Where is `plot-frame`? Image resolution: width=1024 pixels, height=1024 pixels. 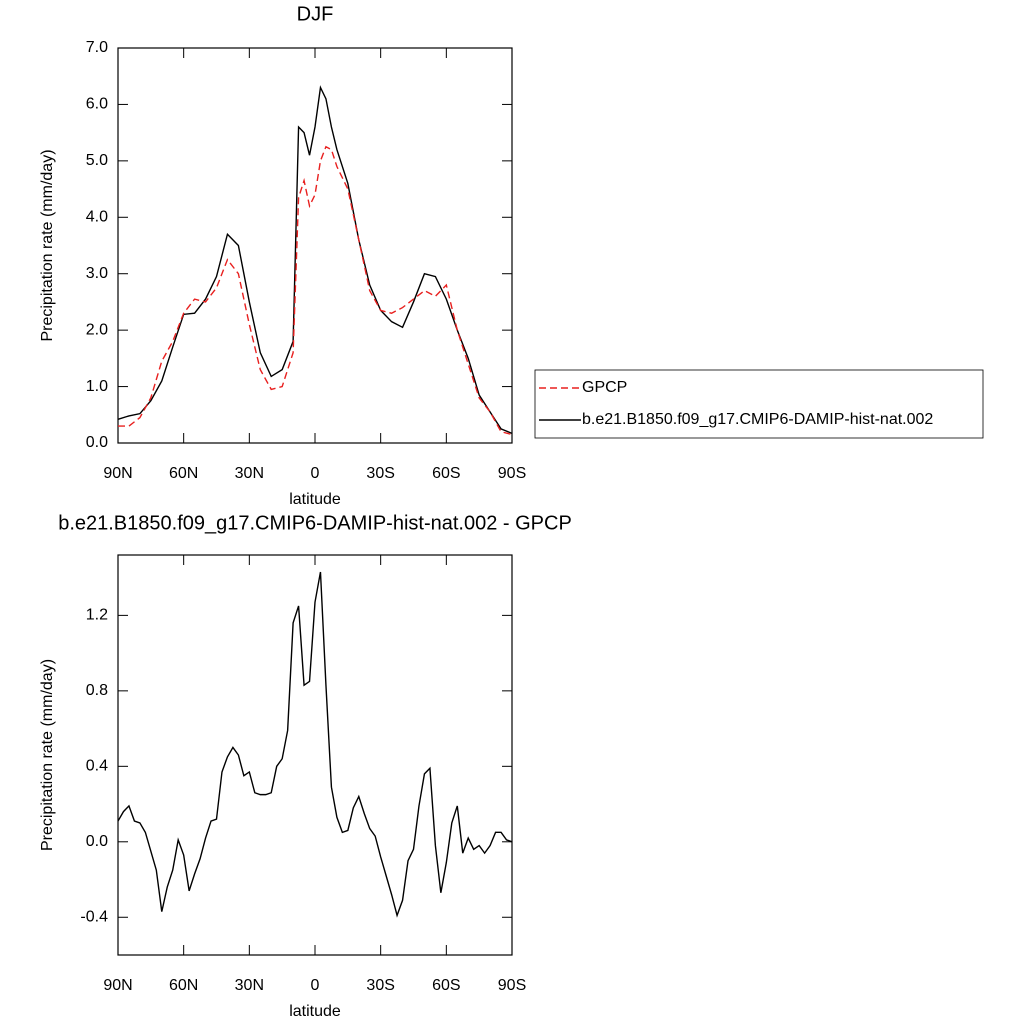
plot-frame is located at coordinates (315, 245).